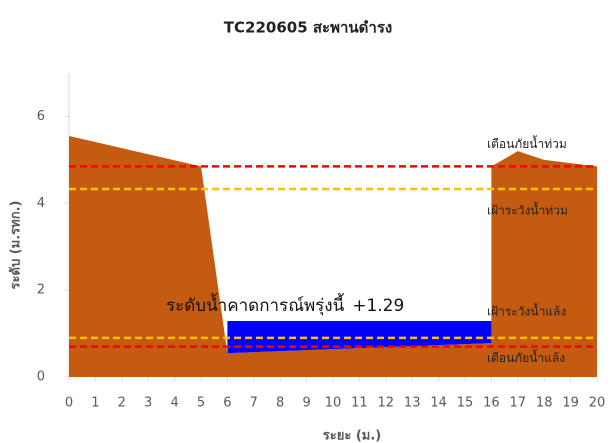 The height and width of the screenshot is (443, 616). What do you see at coordinates (544, 403) in the screenshot?
I see `x-tick-label: 18` at bounding box center [544, 403].